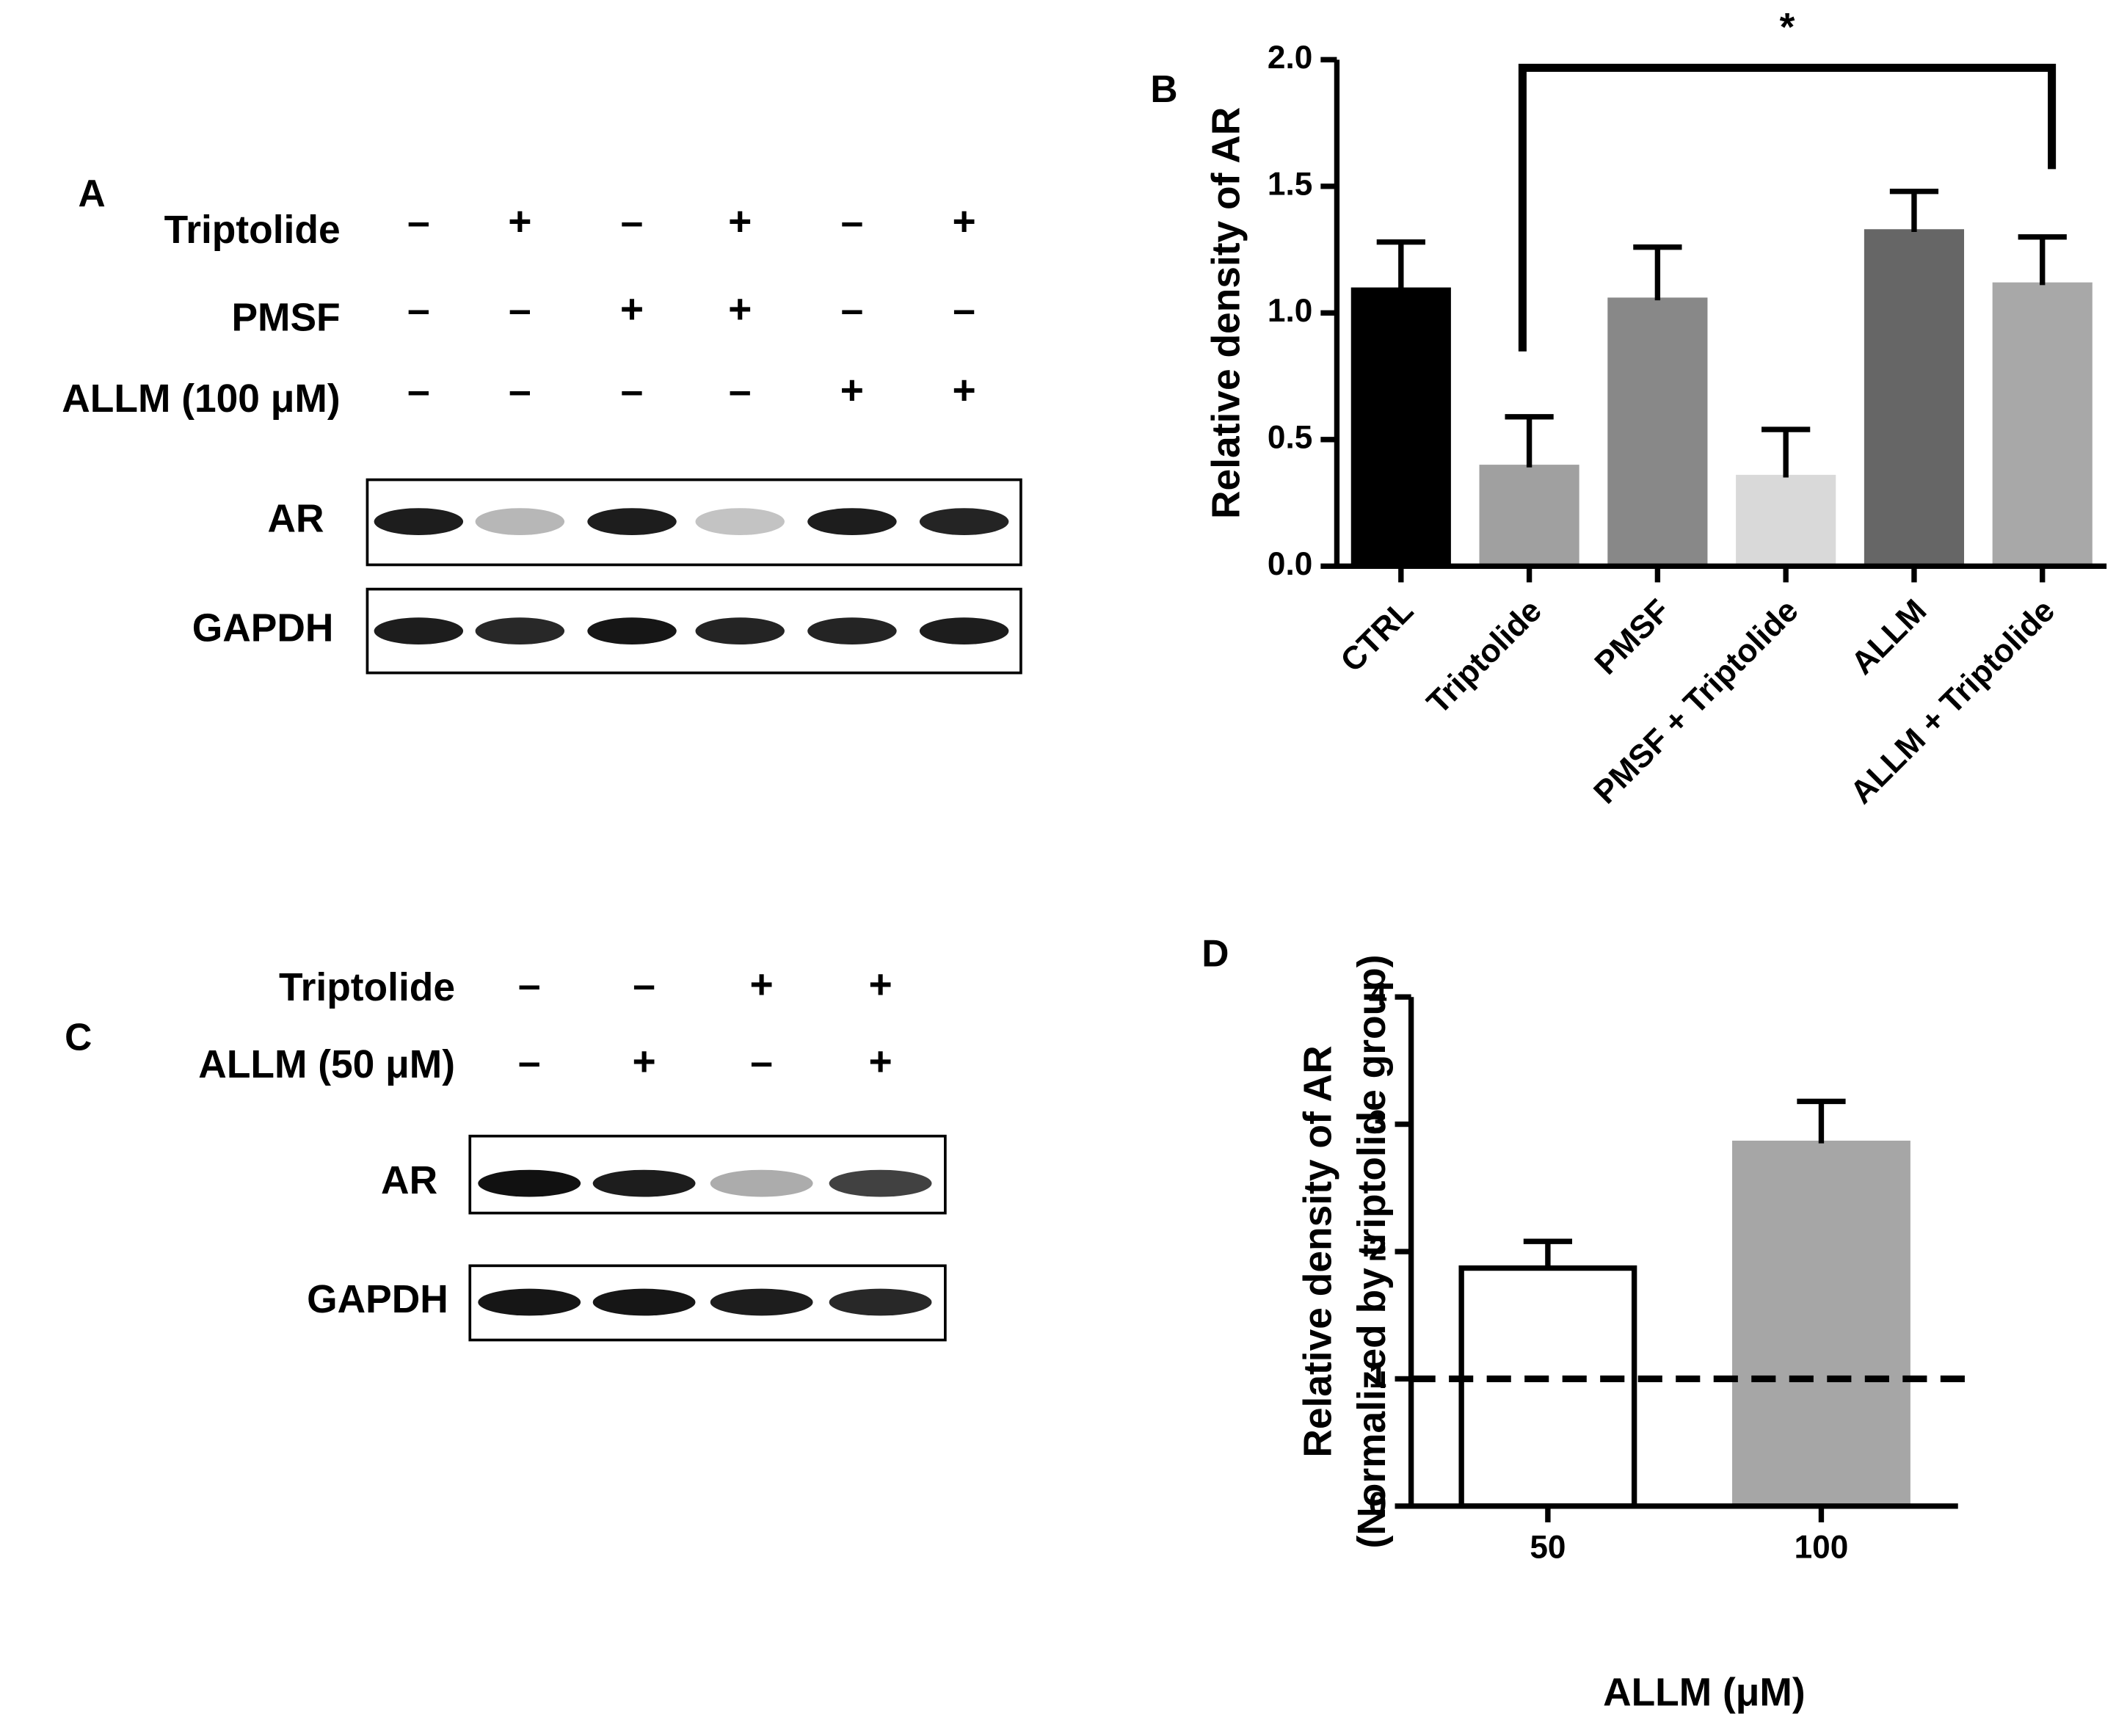 The width and height of the screenshot is (2116, 1736). I want to click on significance-bracket, so click(1787, 207).